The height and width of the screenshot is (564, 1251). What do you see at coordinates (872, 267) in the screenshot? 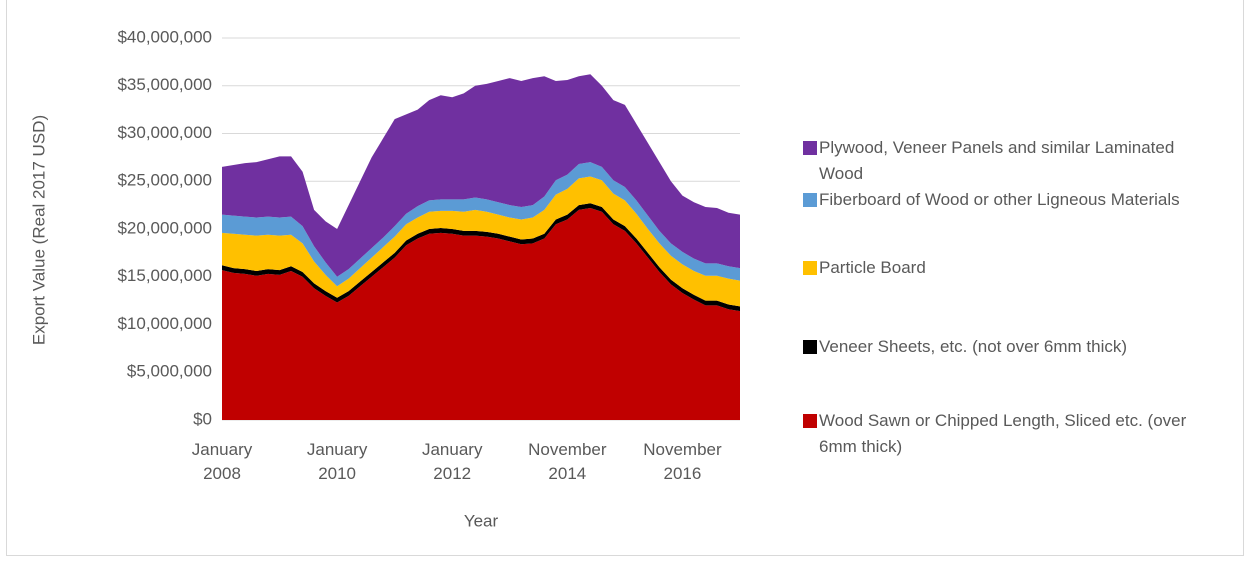
I see `legend-label: Particle Board` at bounding box center [872, 267].